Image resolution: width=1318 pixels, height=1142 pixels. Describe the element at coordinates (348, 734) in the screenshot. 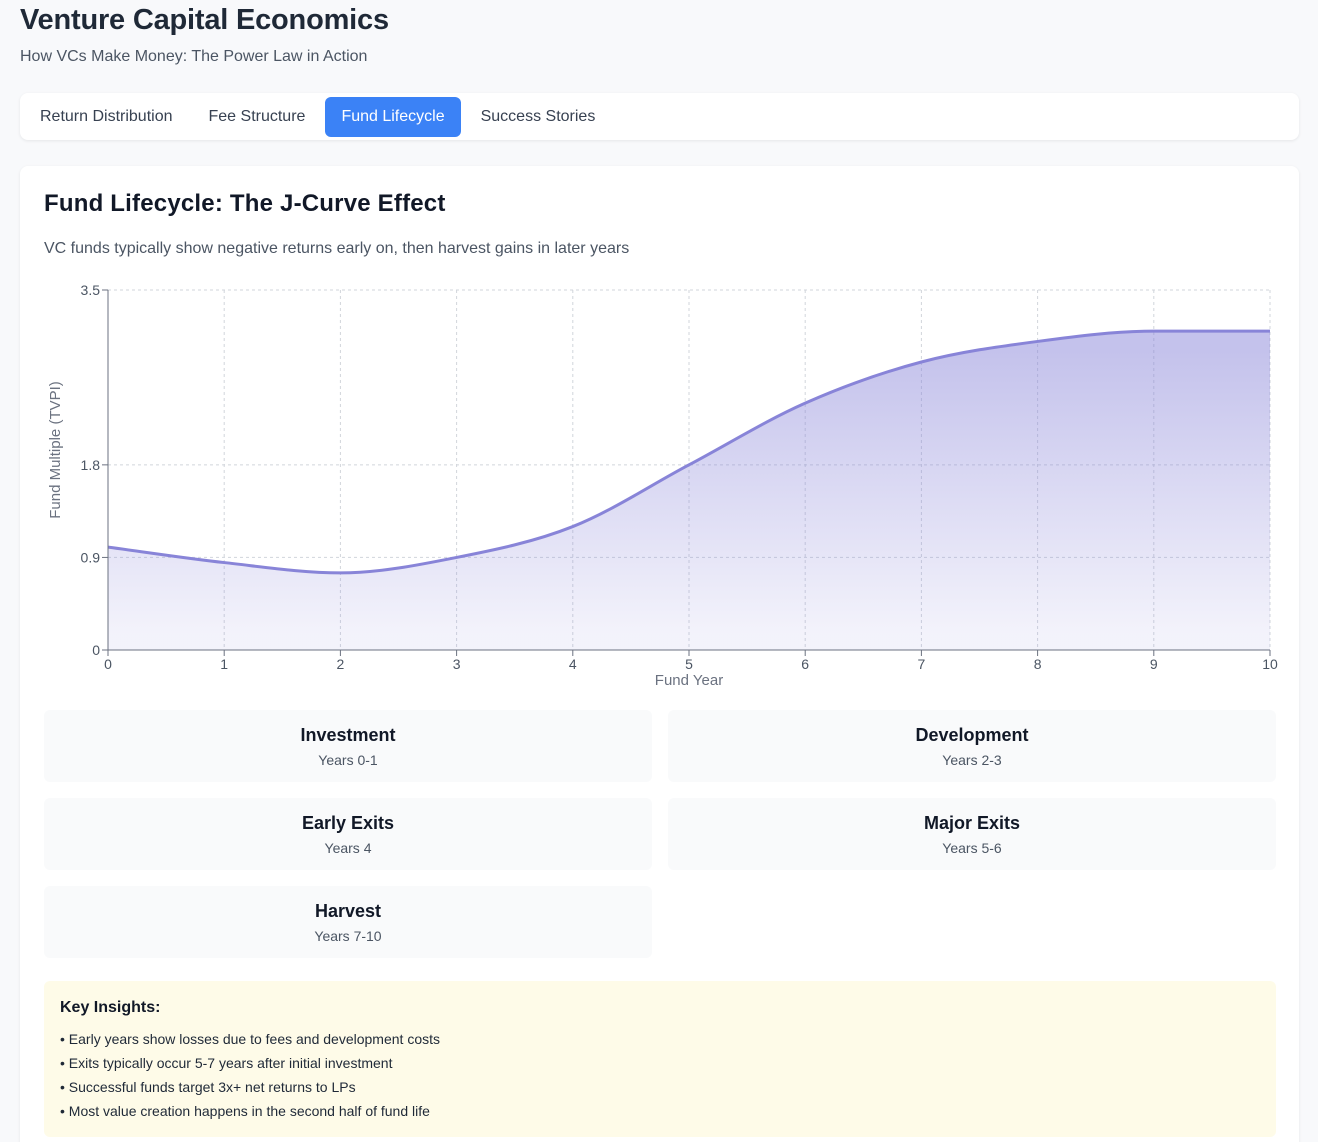

I see `phase-name: Investment` at that location.